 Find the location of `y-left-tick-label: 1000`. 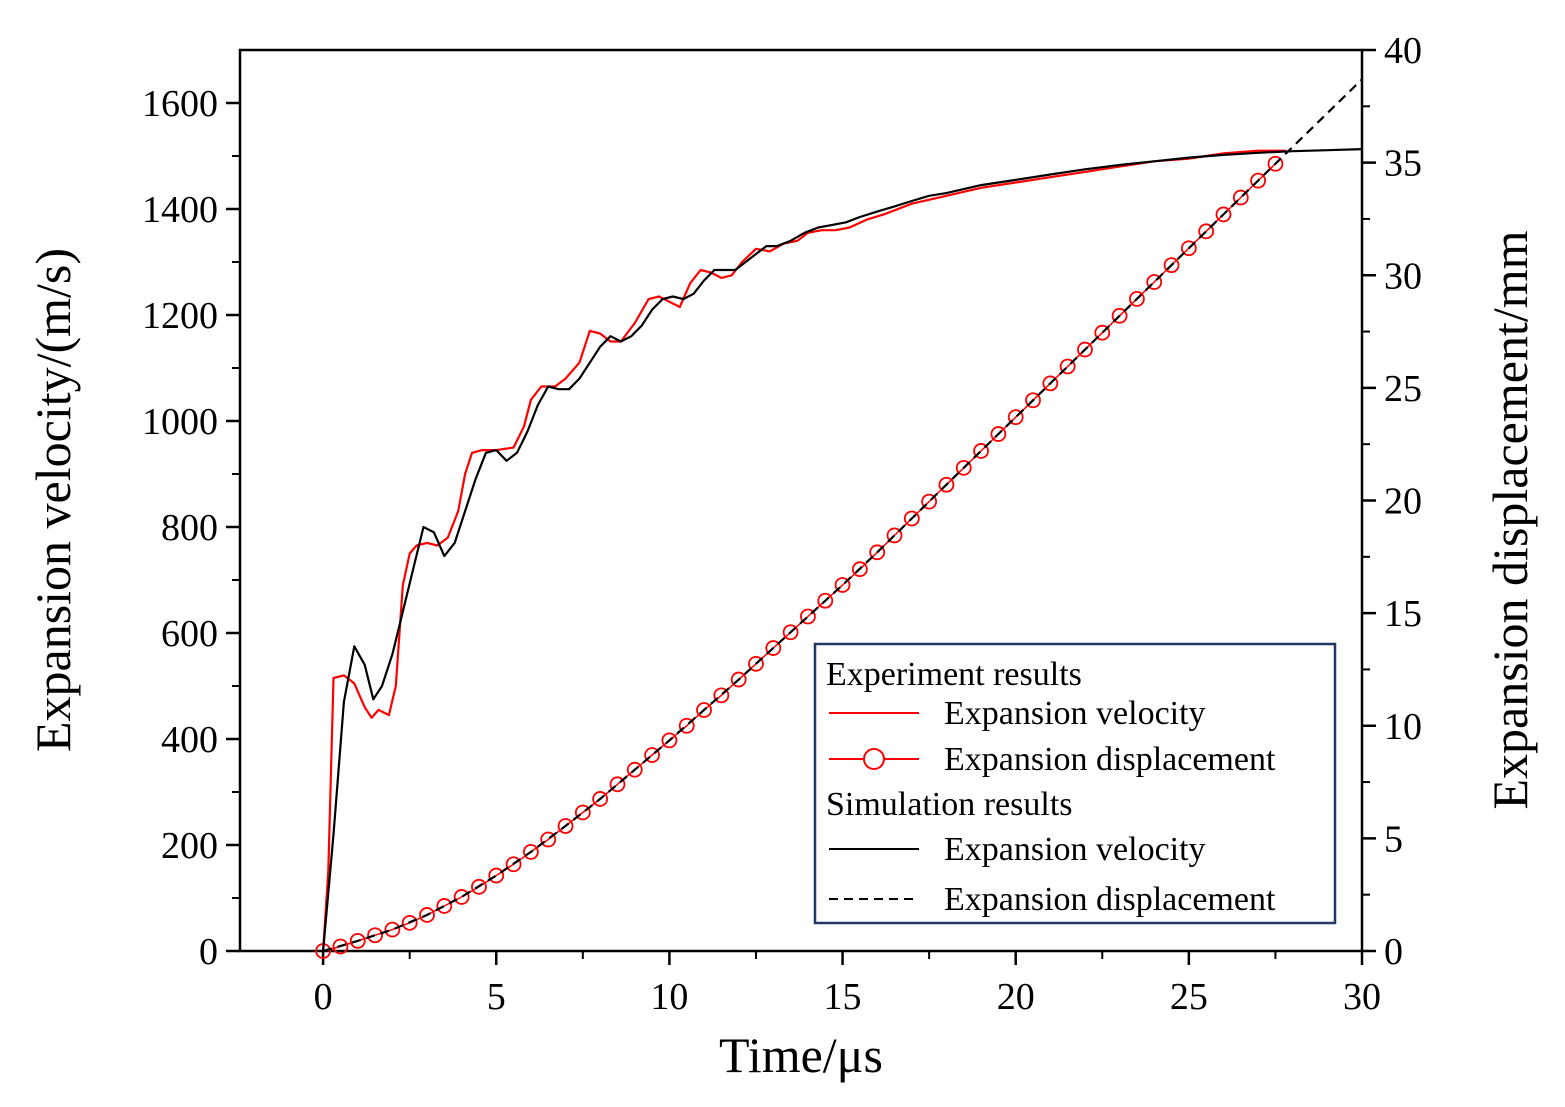

y-left-tick-label: 1000 is located at coordinates (180, 422).